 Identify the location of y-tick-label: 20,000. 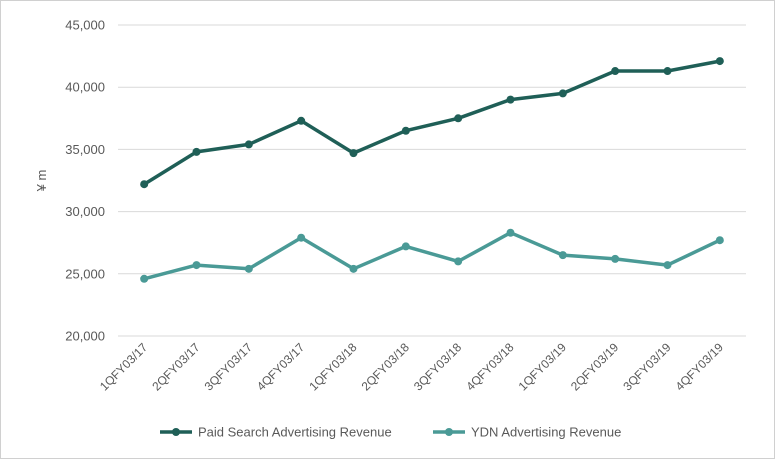
(85, 336).